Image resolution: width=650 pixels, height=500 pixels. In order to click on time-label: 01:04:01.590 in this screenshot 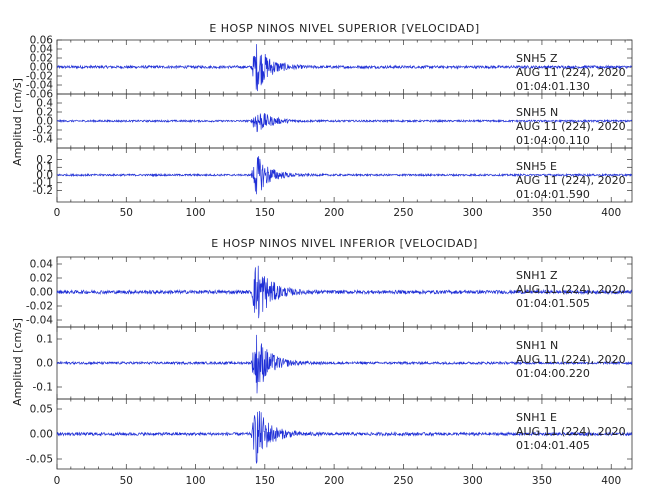, I will do `click(553, 194)`.